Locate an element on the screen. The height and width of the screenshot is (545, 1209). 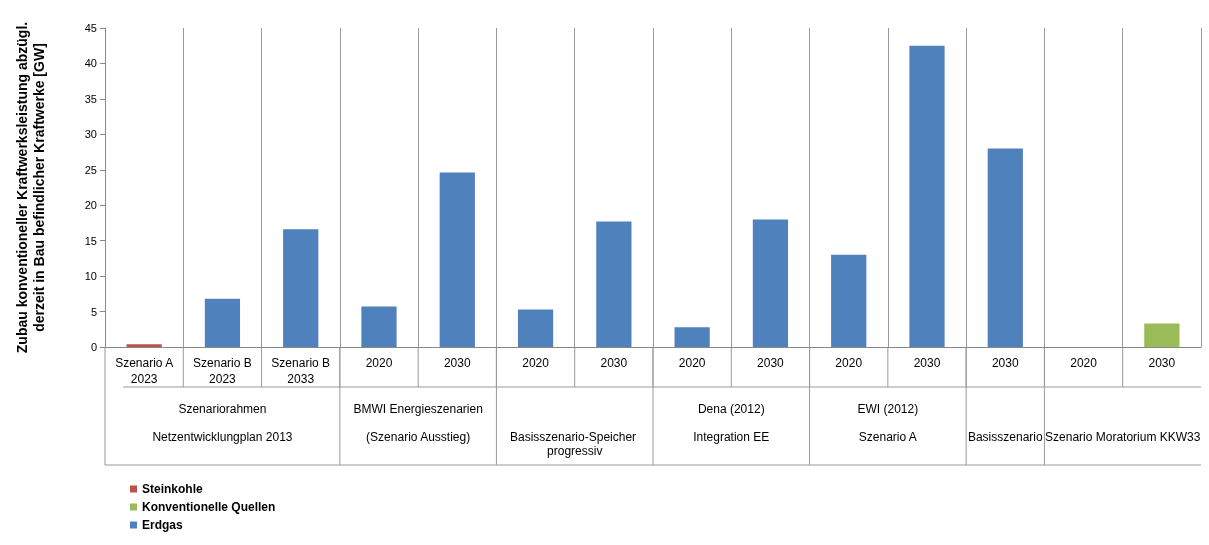
text: Szenario Moratorium KKW33 is located at coordinates (1123, 437).